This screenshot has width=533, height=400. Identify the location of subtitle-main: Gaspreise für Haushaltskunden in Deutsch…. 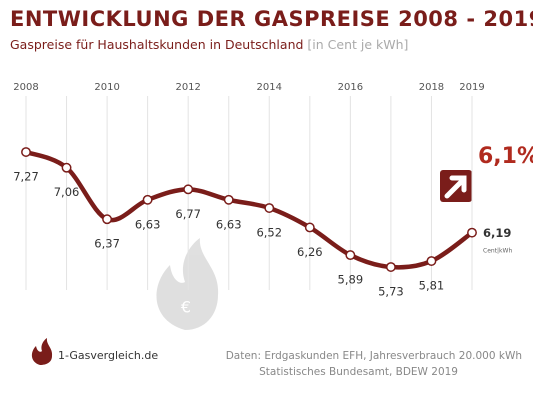
(156, 44).